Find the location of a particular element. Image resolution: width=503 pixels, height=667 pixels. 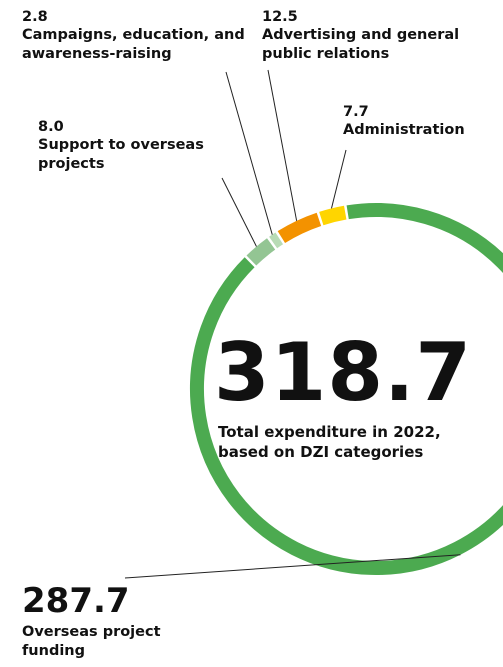

segment-label: 287.7 Overseas project funding is located at coordinates (122, 620).